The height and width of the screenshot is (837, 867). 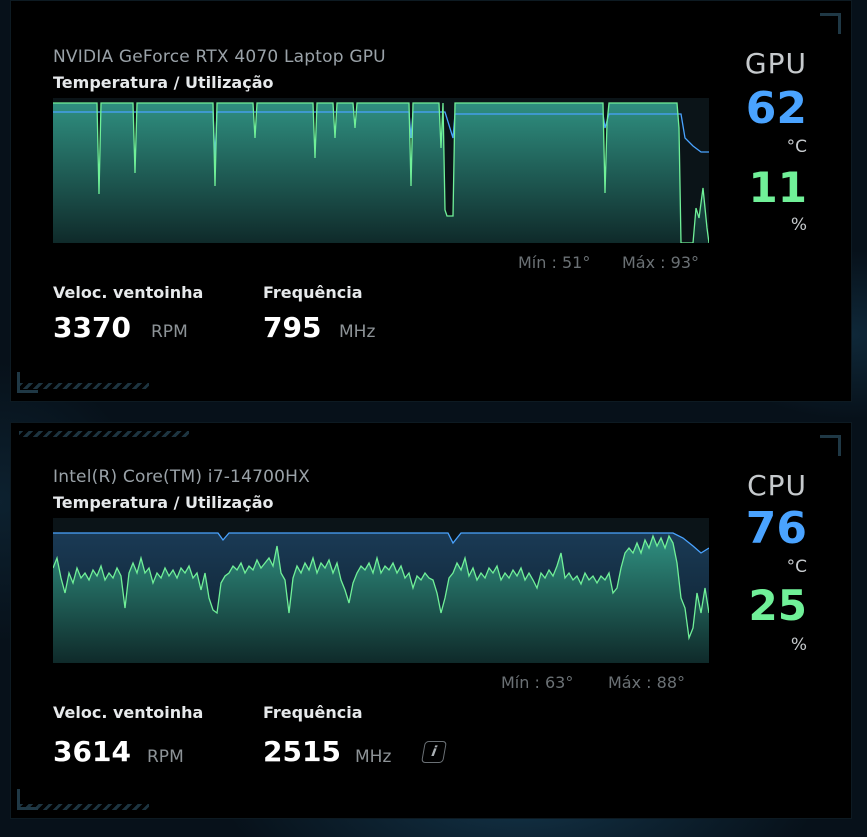 What do you see at coordinates (660, 262) in the screenshot?
I see `gpu-max-temp: Máx : 93°` at bounding box center [660, 262].